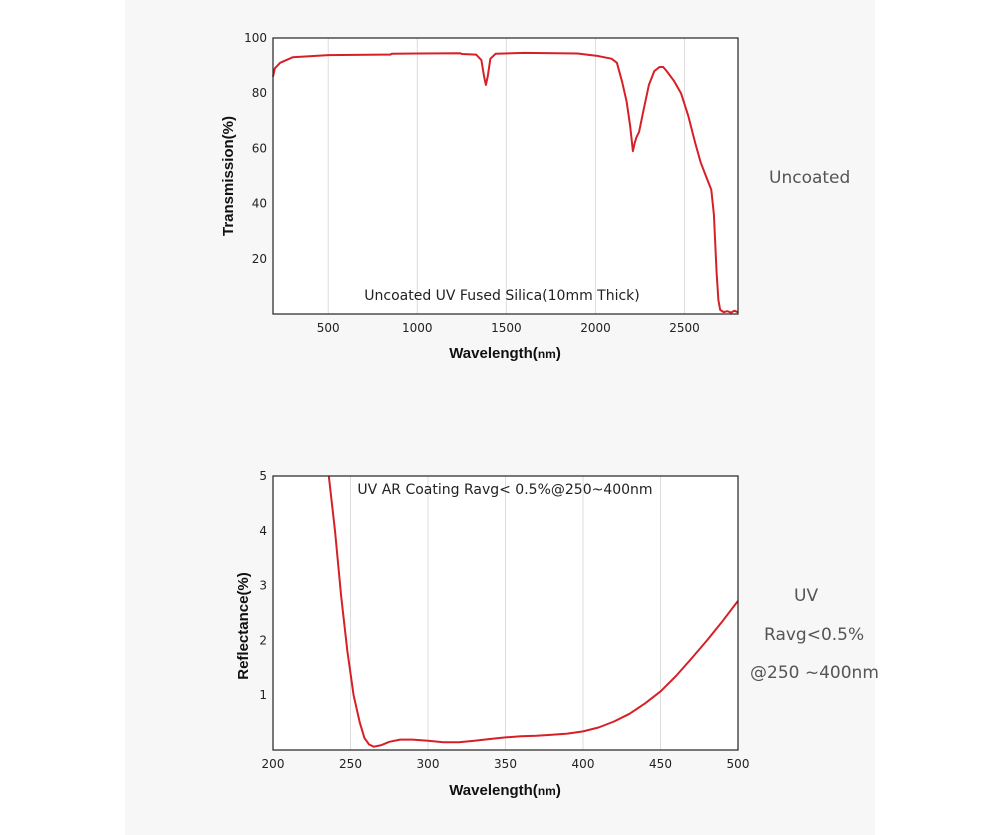 The image size is (1000, 835). I want to click on top-gridlines, so click(506, 176).